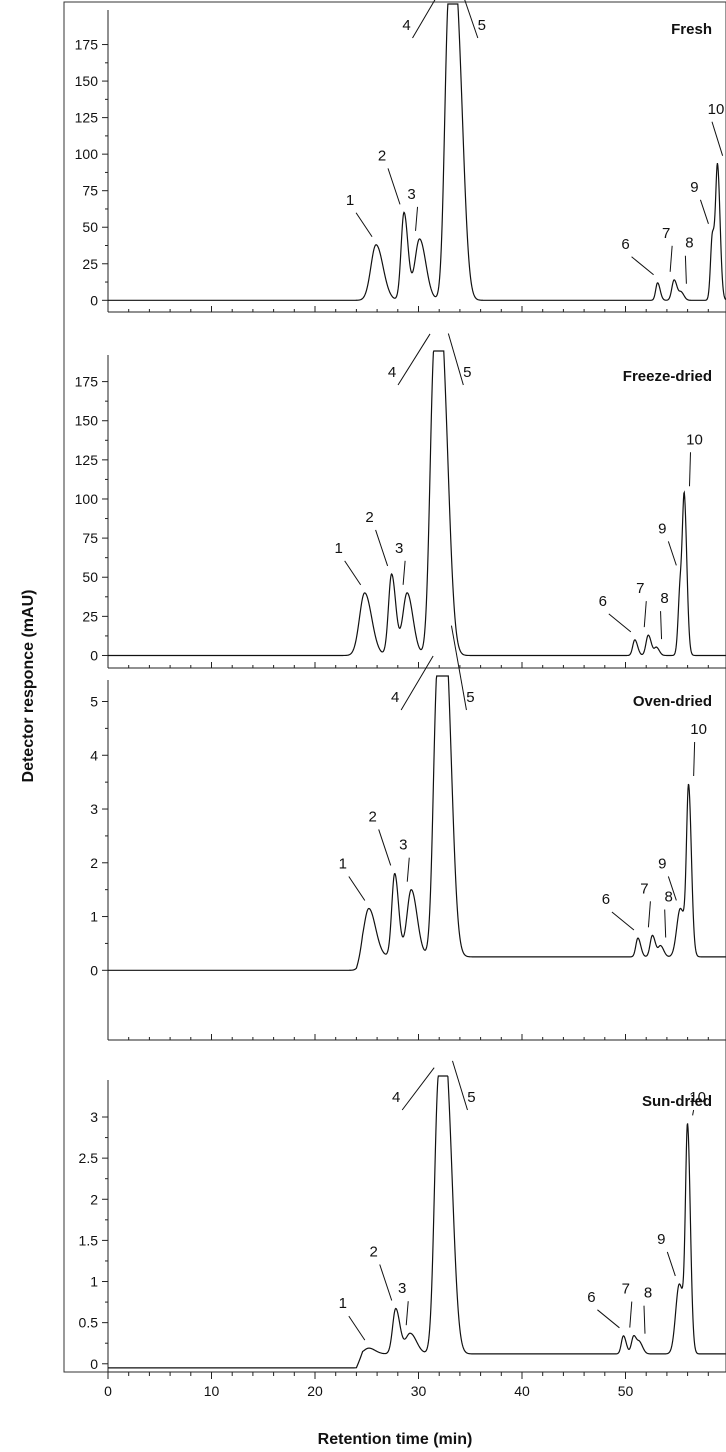  I want to click on x-tick-label: 40, so click(522, 1391).